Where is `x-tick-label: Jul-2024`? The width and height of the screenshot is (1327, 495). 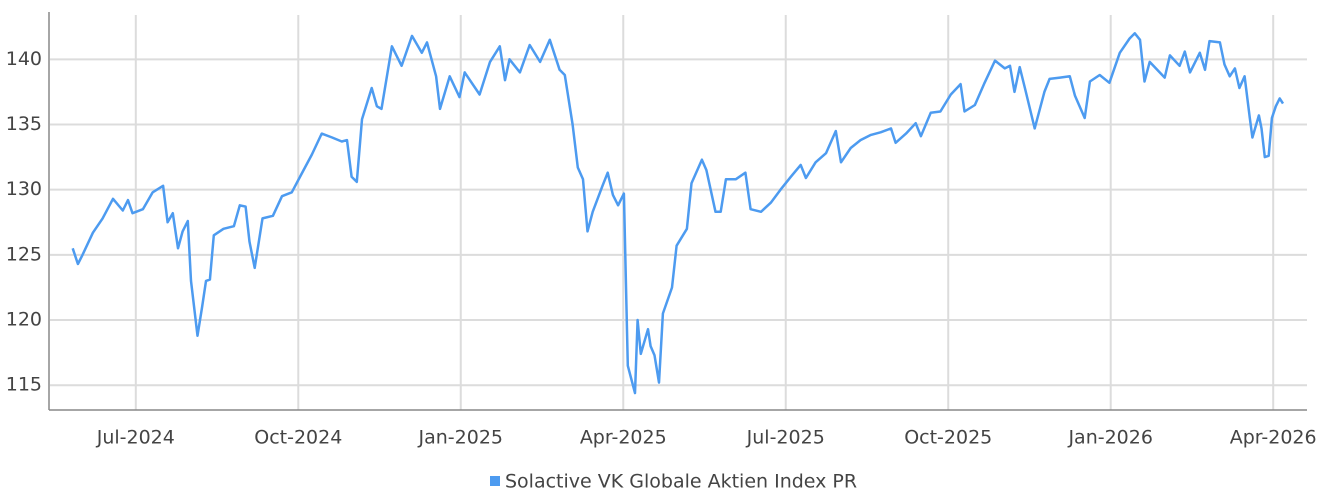
x-tick-label: Jul-2024 is located at coordinates (135, 438).